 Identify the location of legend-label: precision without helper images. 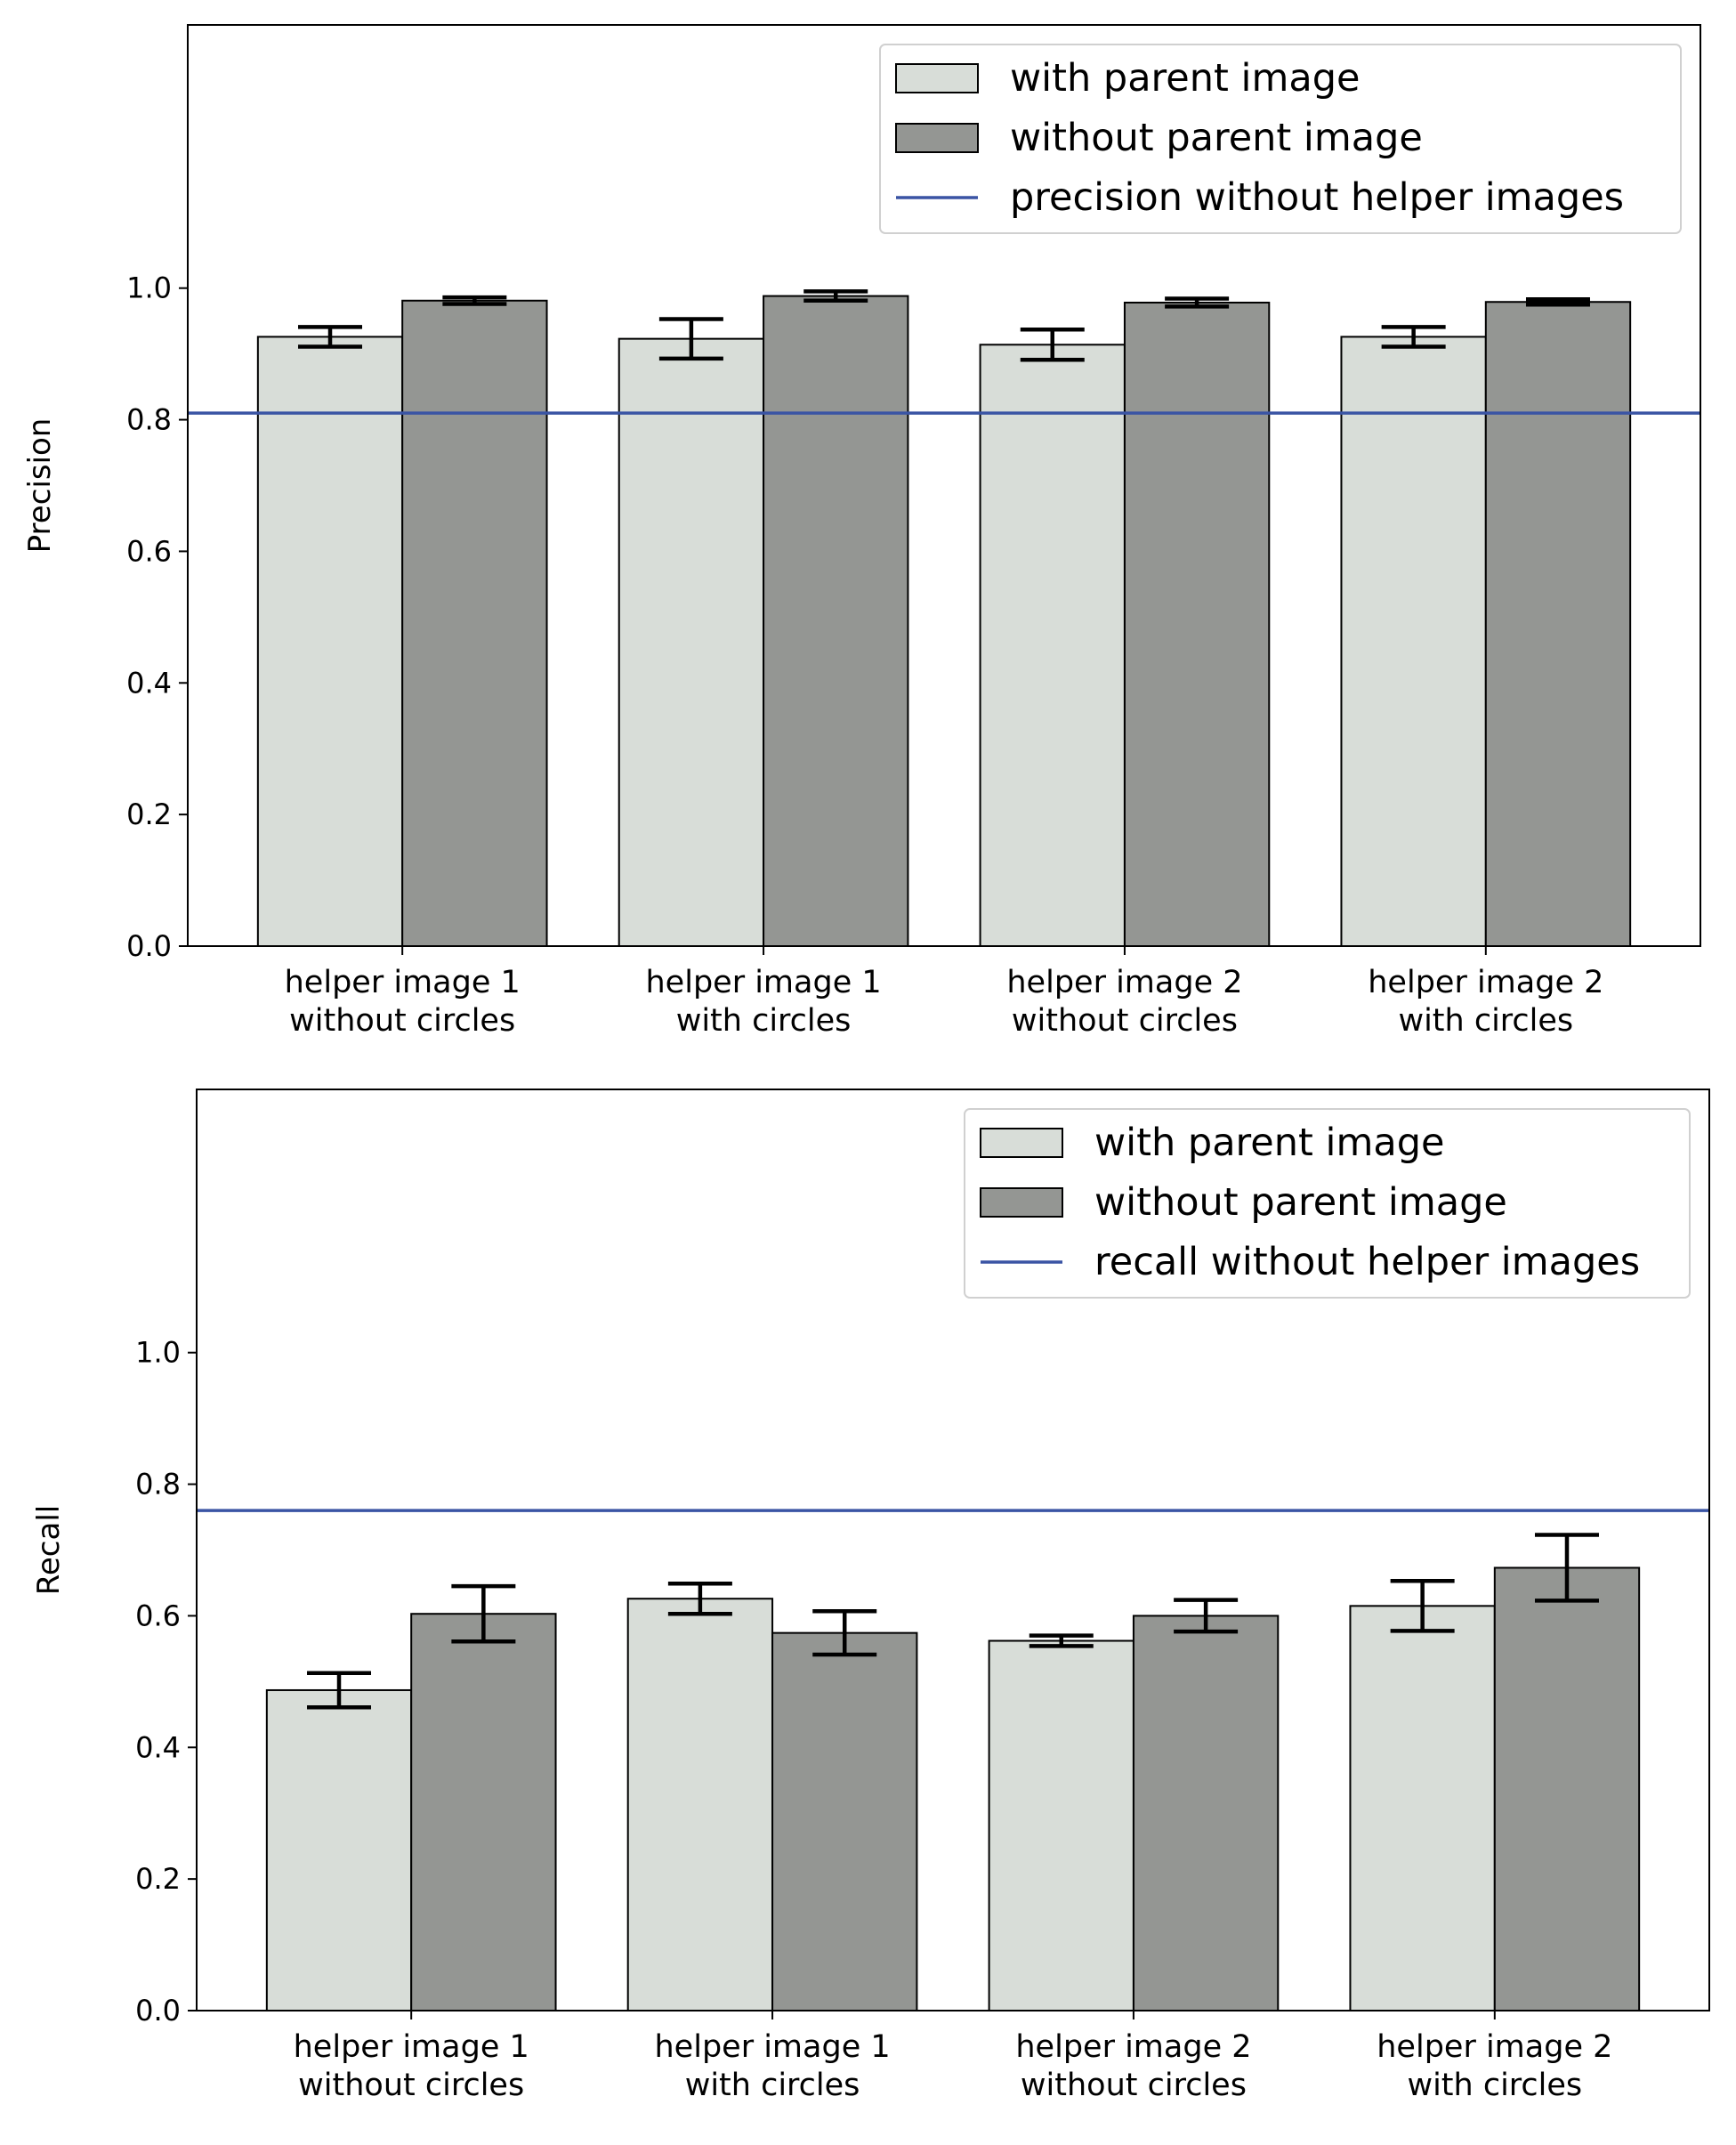
(1317, 197).